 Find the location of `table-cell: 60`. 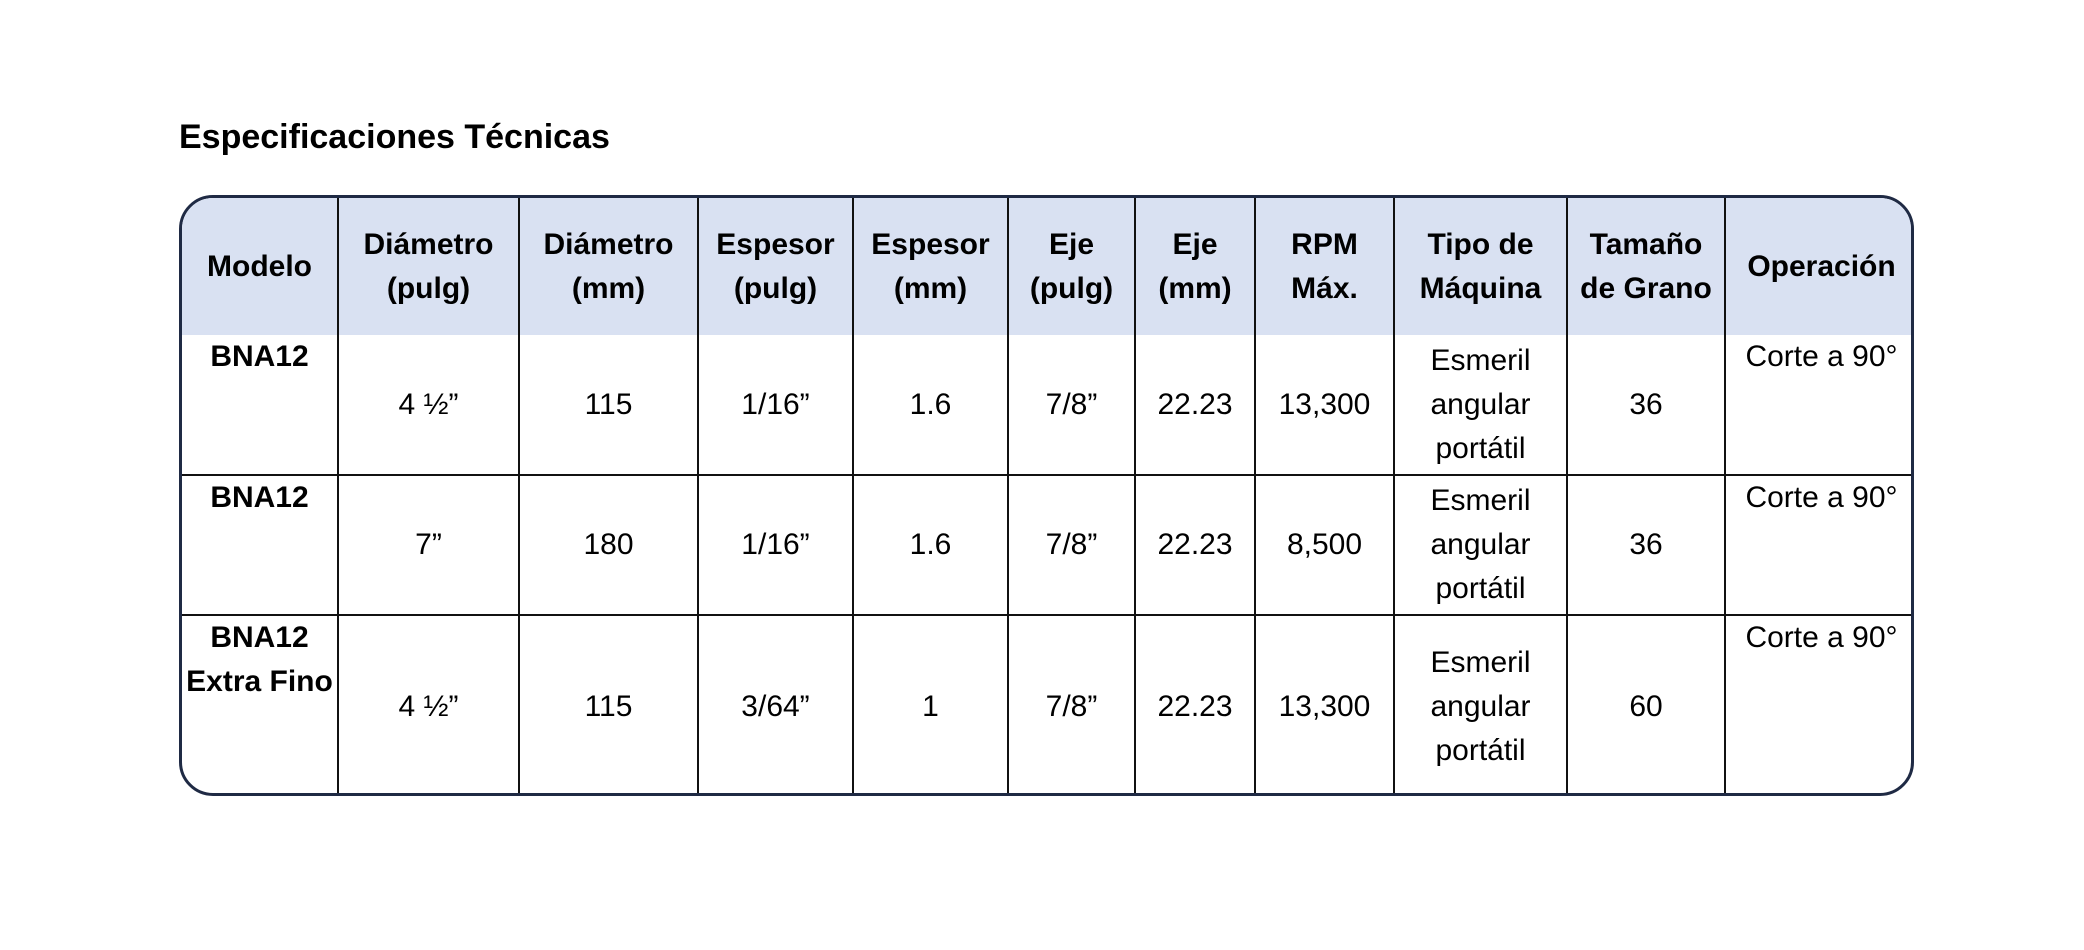

table-cell: 60 is located at coordinates (1646, 703).